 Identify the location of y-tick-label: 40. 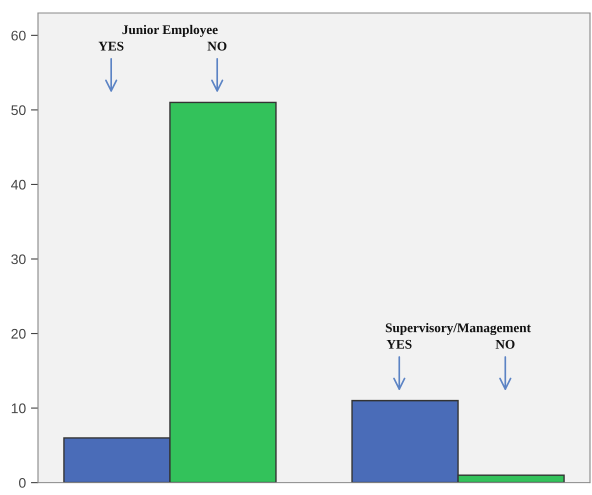
(18, 185).